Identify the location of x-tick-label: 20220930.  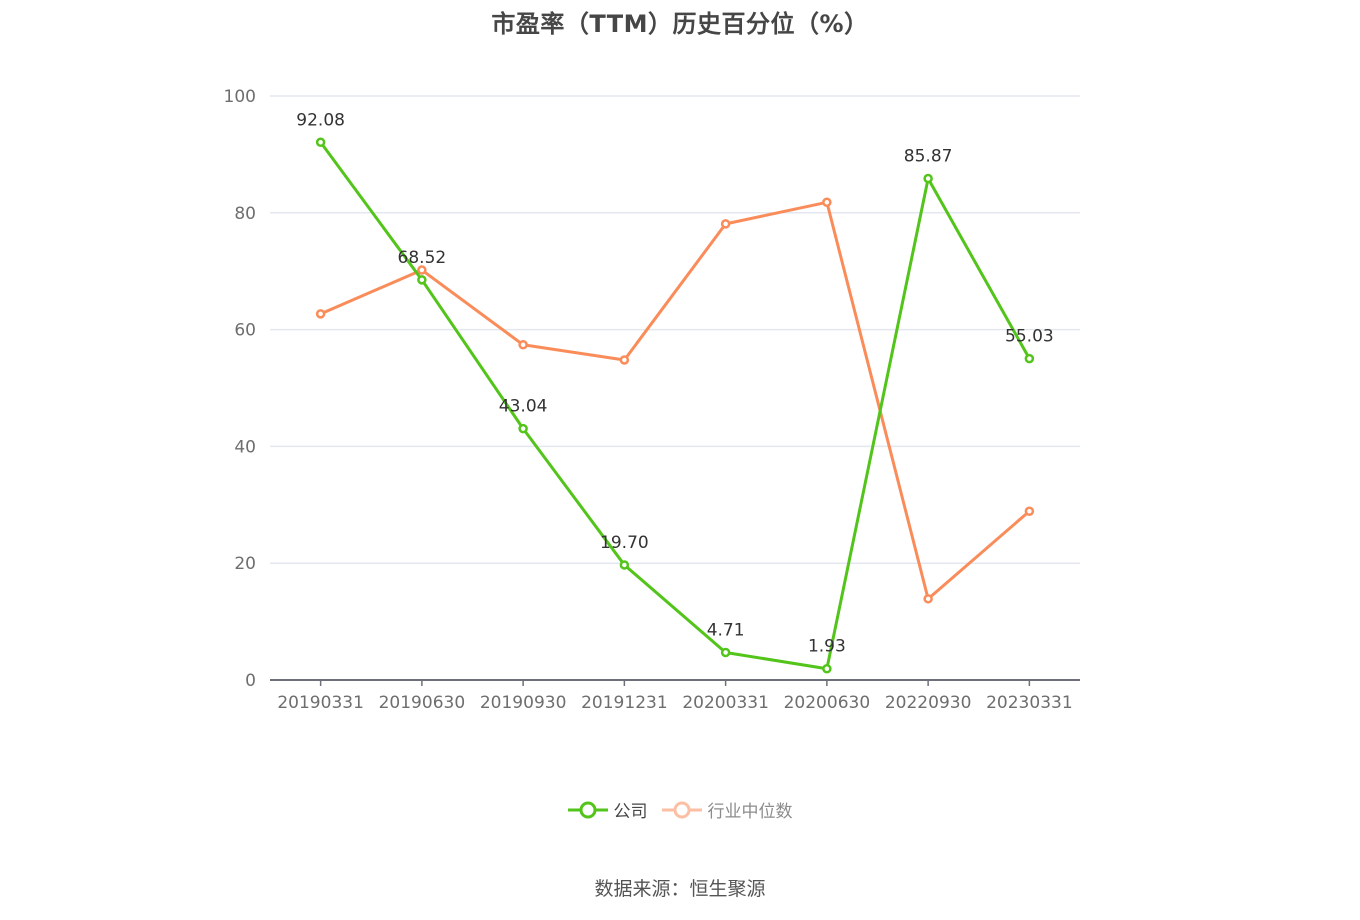
(928, 703).